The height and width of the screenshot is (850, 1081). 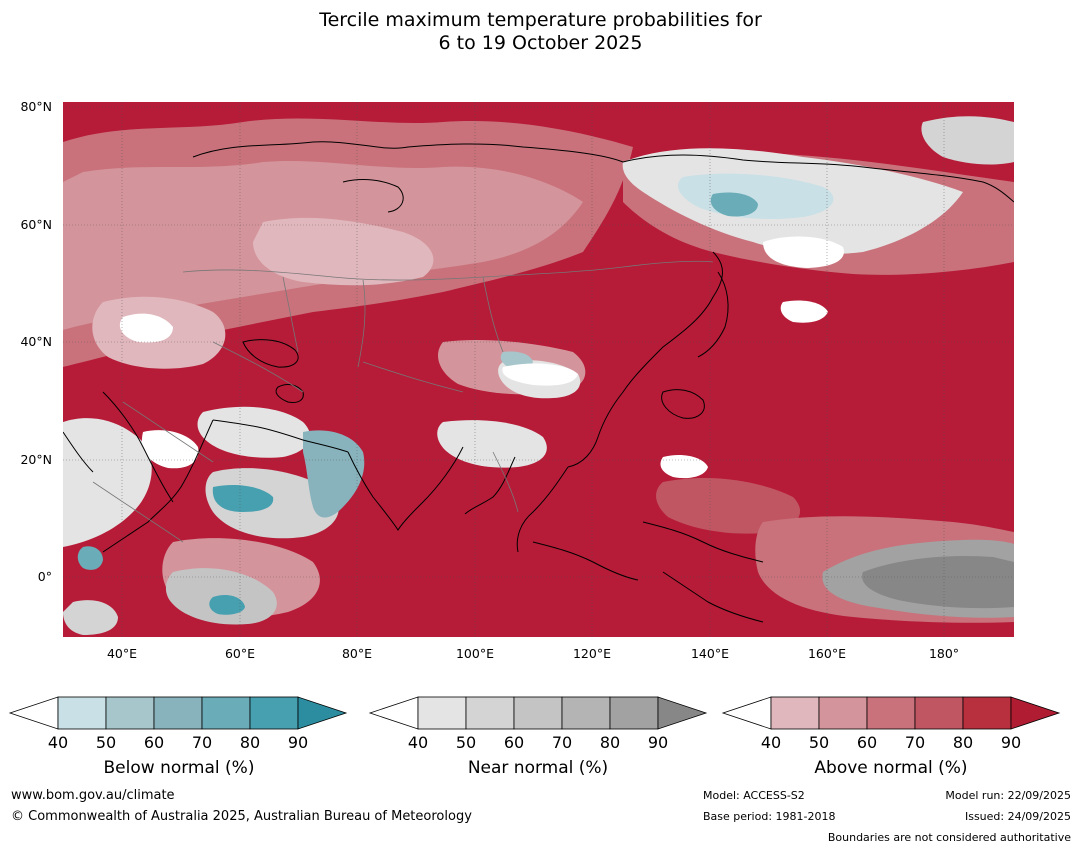 I want to click on near-tick-90: 90, so click(x=658, y=742).